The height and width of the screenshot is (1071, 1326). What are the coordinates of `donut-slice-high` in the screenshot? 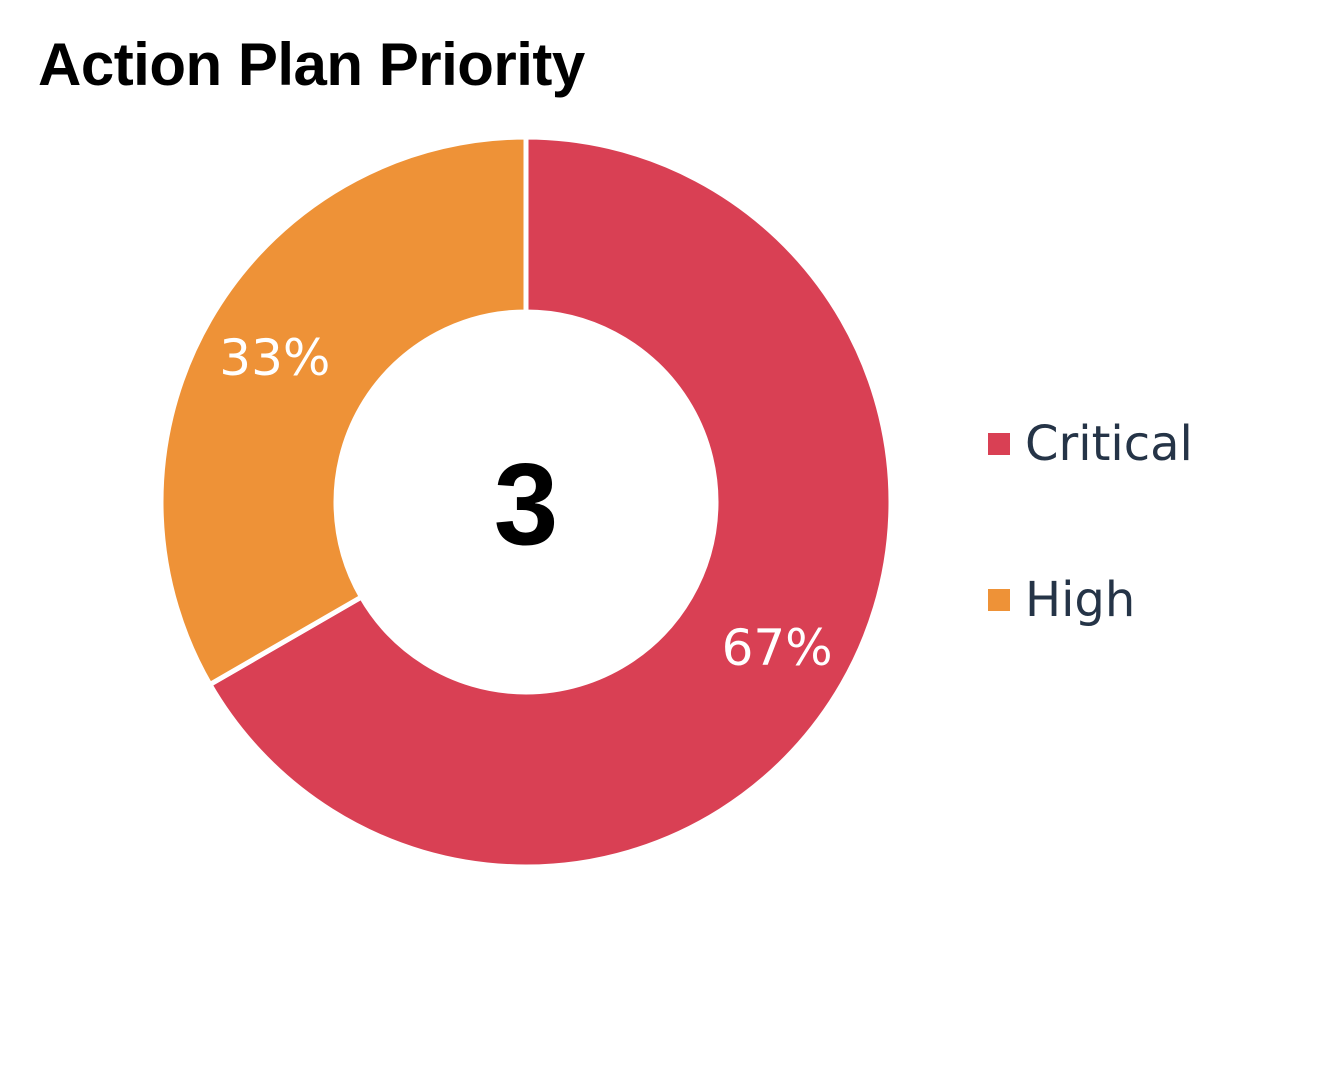 It's located at (343, 411).